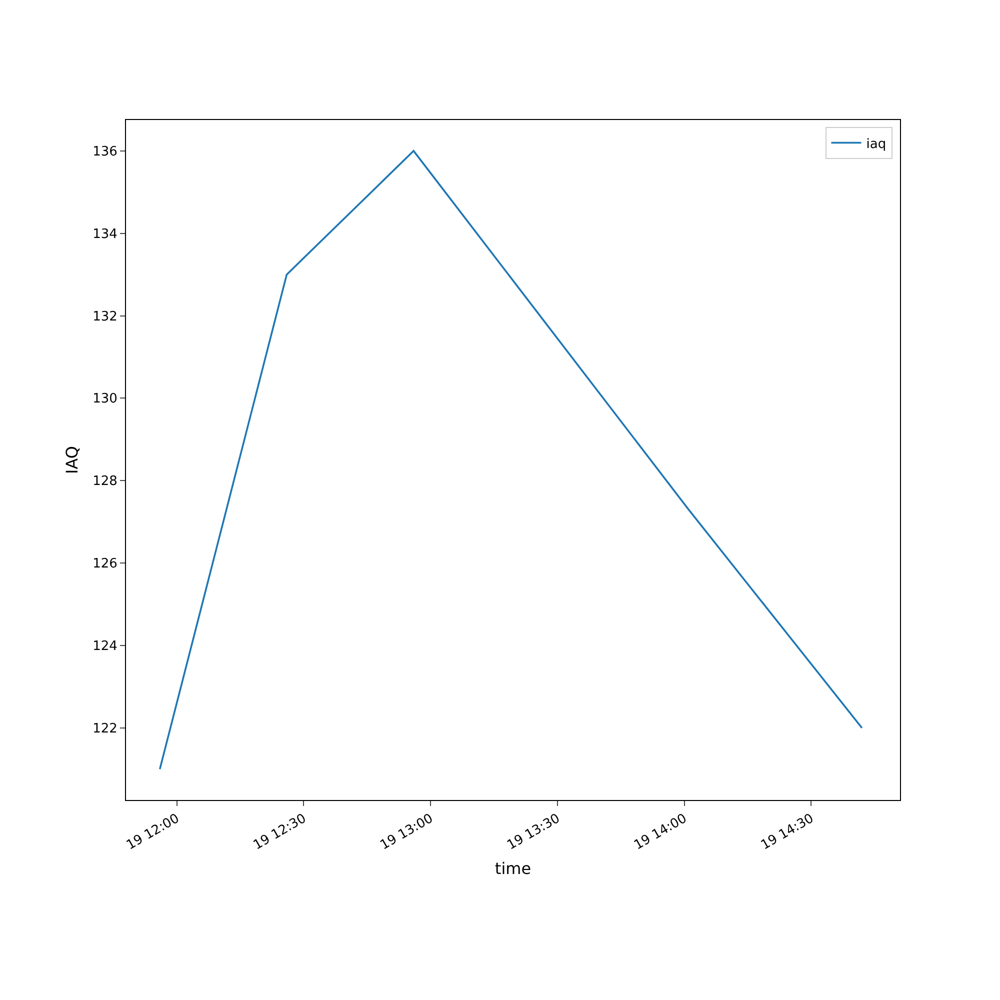 The image size is (1000, 1000). I want to click on y-tick-label: 130, so click(105, 399).